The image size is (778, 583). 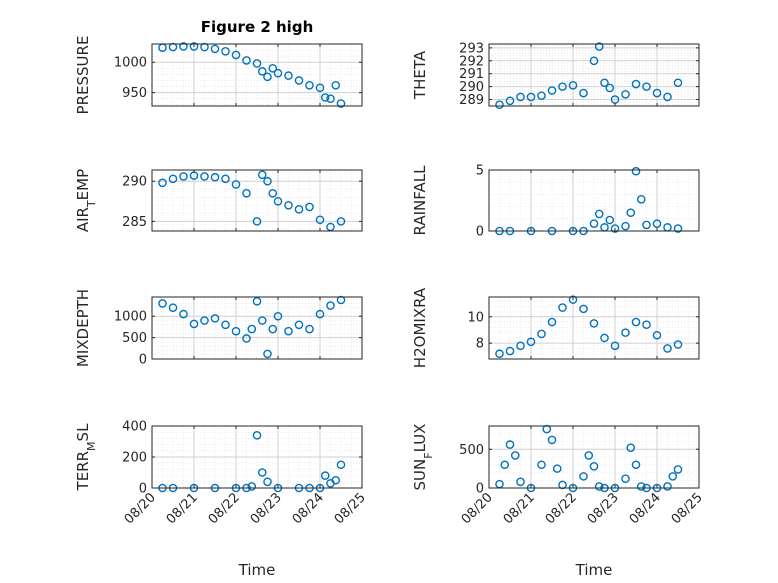 What do you see at coordinates (257, 27) in the screenshot?
I see `chart-title: Figure 2 high` at bounding box center [257, 27].